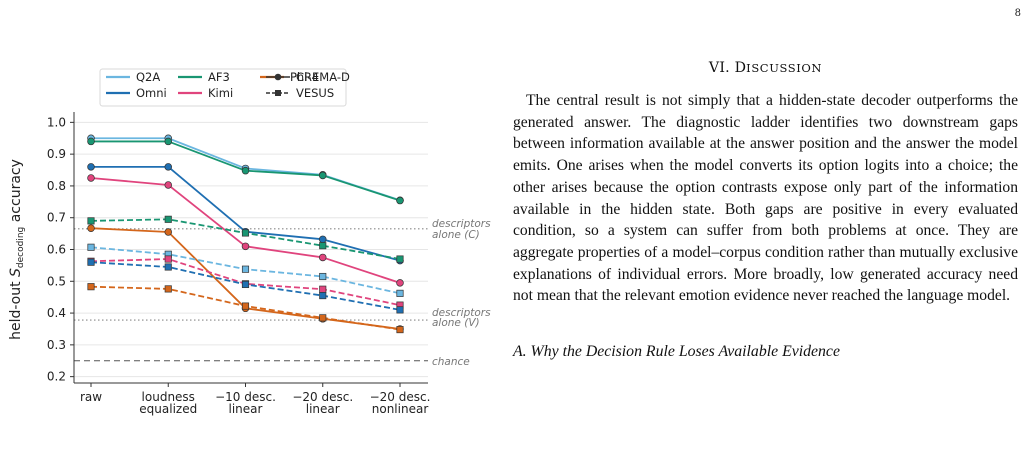 This screenshot has height=452, width=1036. What do you see at coordinates (56, 186) in the screenshot?
I see `y-tick-label: 0.8` at bounding box center [56, 186].